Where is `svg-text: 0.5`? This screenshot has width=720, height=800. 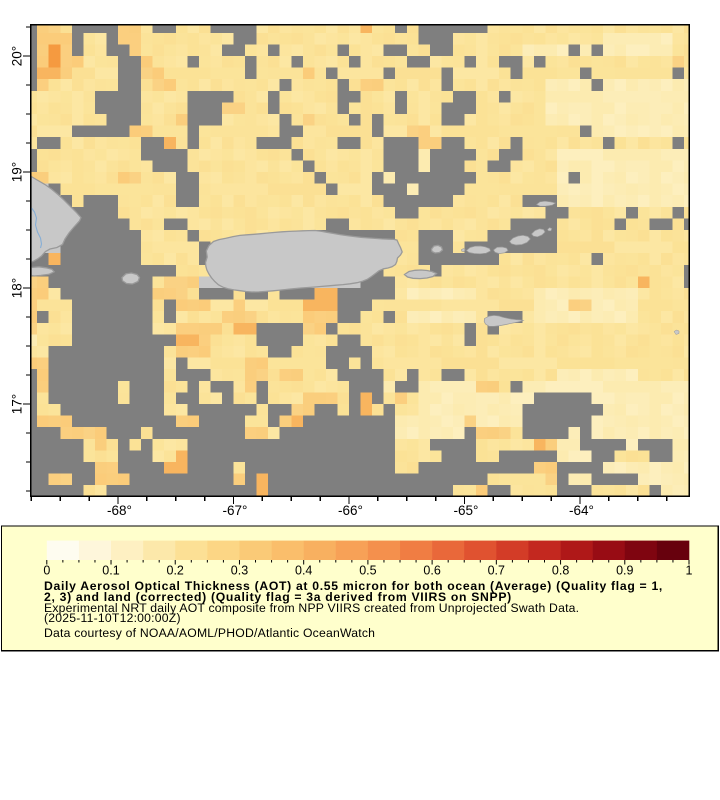
svg-text: 0.5 is located at coordinates (367, 571).